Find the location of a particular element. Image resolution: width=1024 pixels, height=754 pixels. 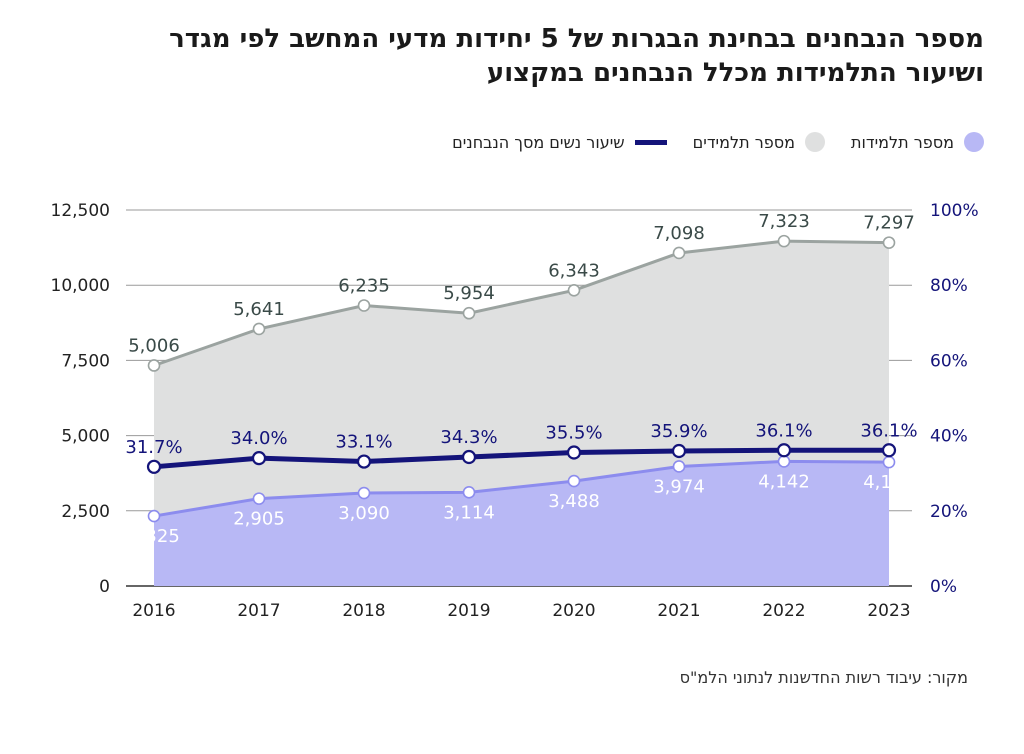

y-right-tick-label: 100% is located at coordinates (954, 211).